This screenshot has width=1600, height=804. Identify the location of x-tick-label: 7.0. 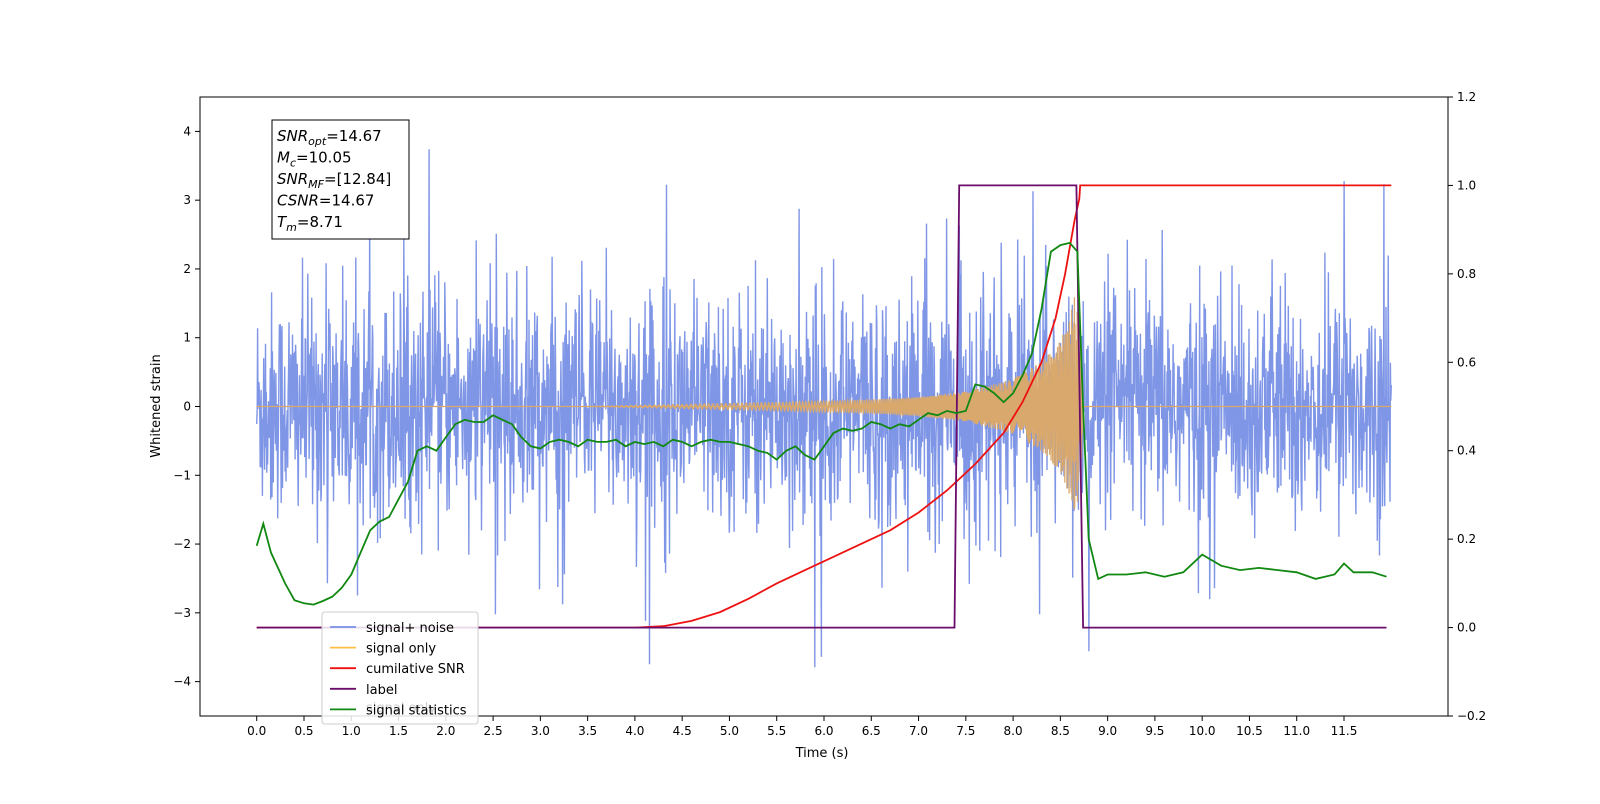
(918, 731).